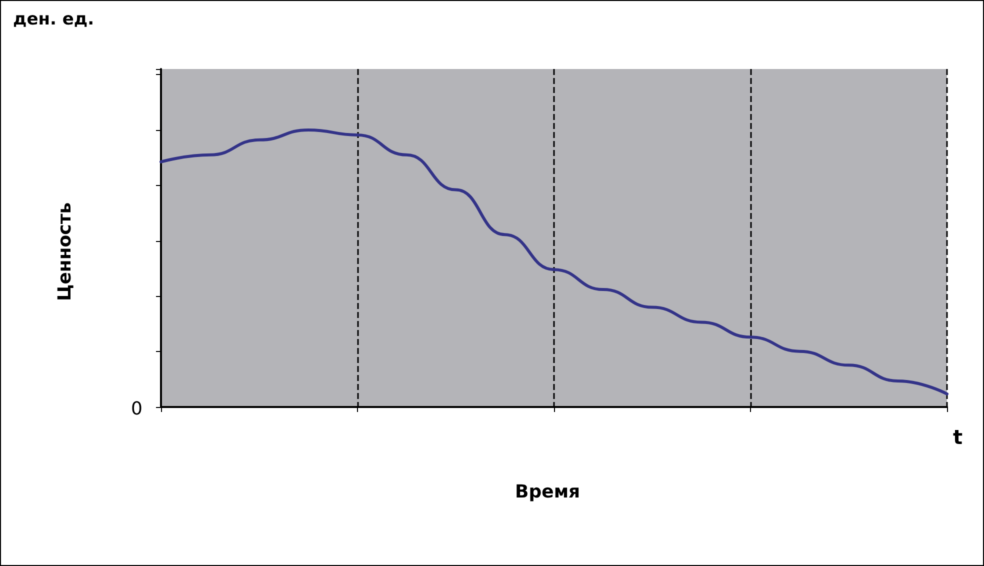 This screenshot has width=984, height=566. Describe the element at coordinates (547, 492) in the screenshot. I see `x-axis-title: Время` at that location.